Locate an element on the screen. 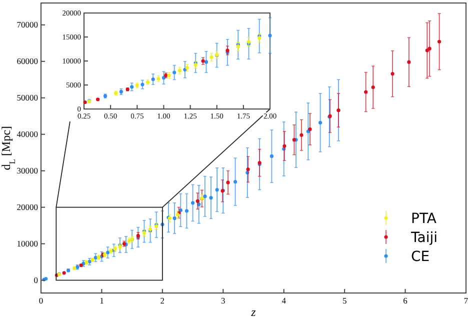 The image size is (474, 320). y-tick-label: 30000 is located at coordinates (27, 171).